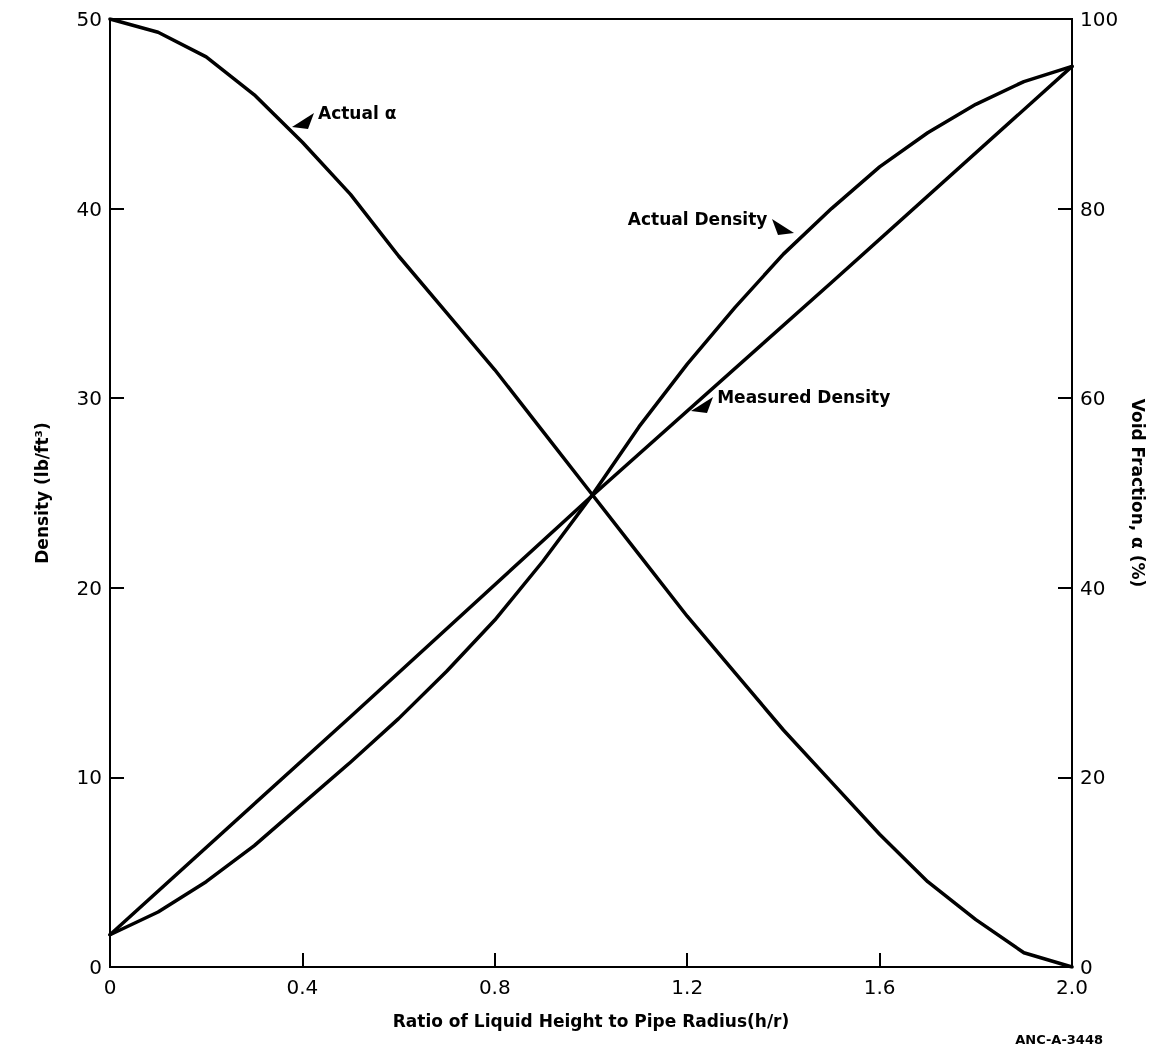  I want to click on annotation: Measured Density, so click(804, 397).